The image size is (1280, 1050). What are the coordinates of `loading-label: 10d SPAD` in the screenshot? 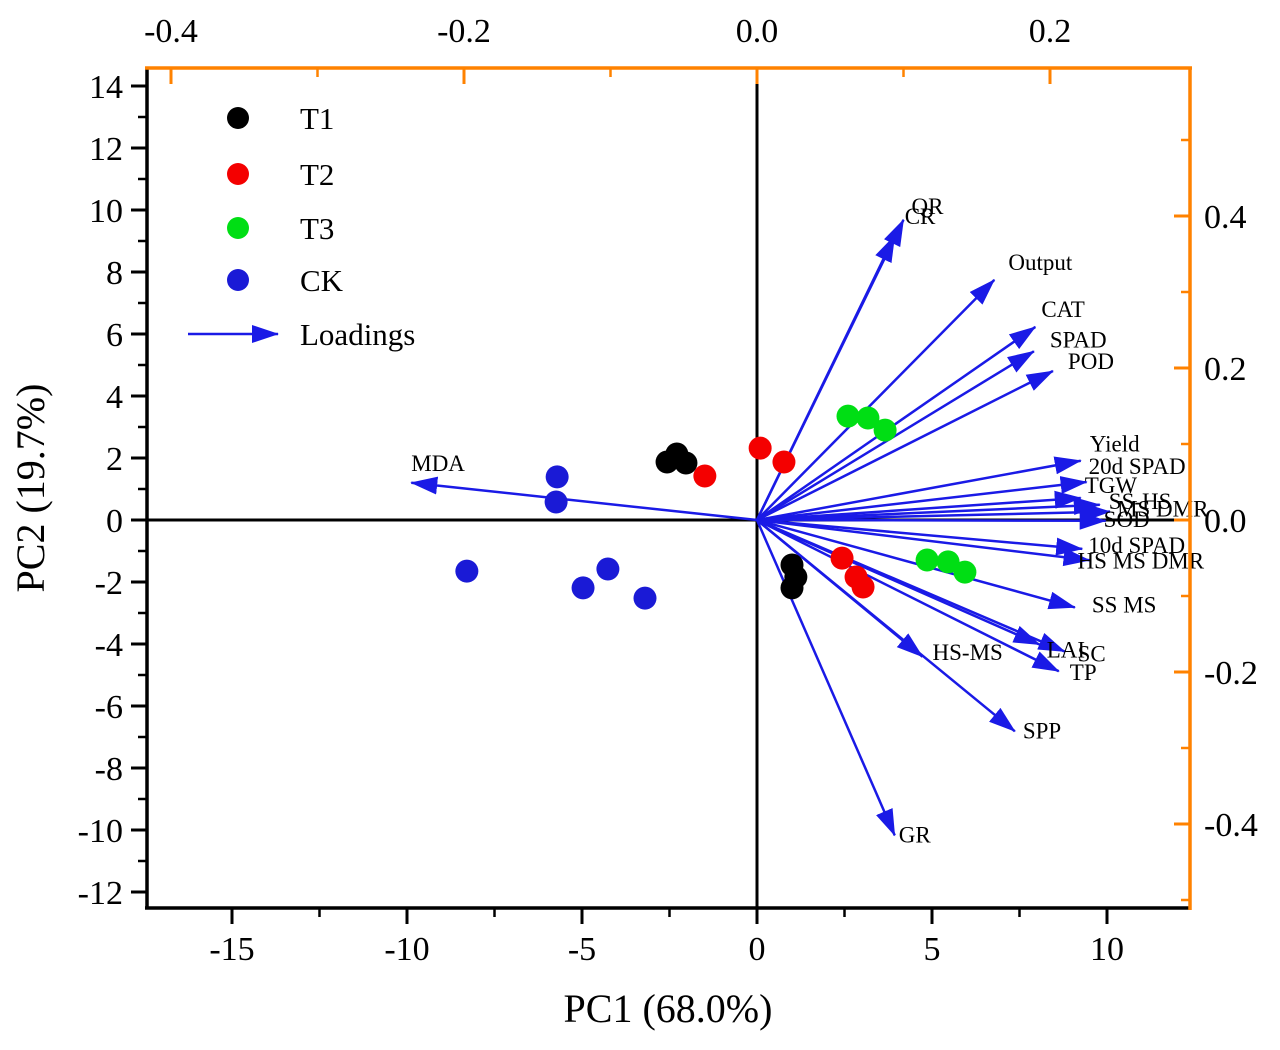 It's located at (1136, 545).